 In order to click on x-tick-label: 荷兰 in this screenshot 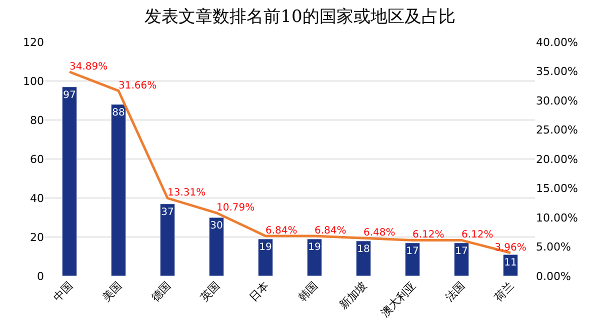, I will do `click(504, 291)`.